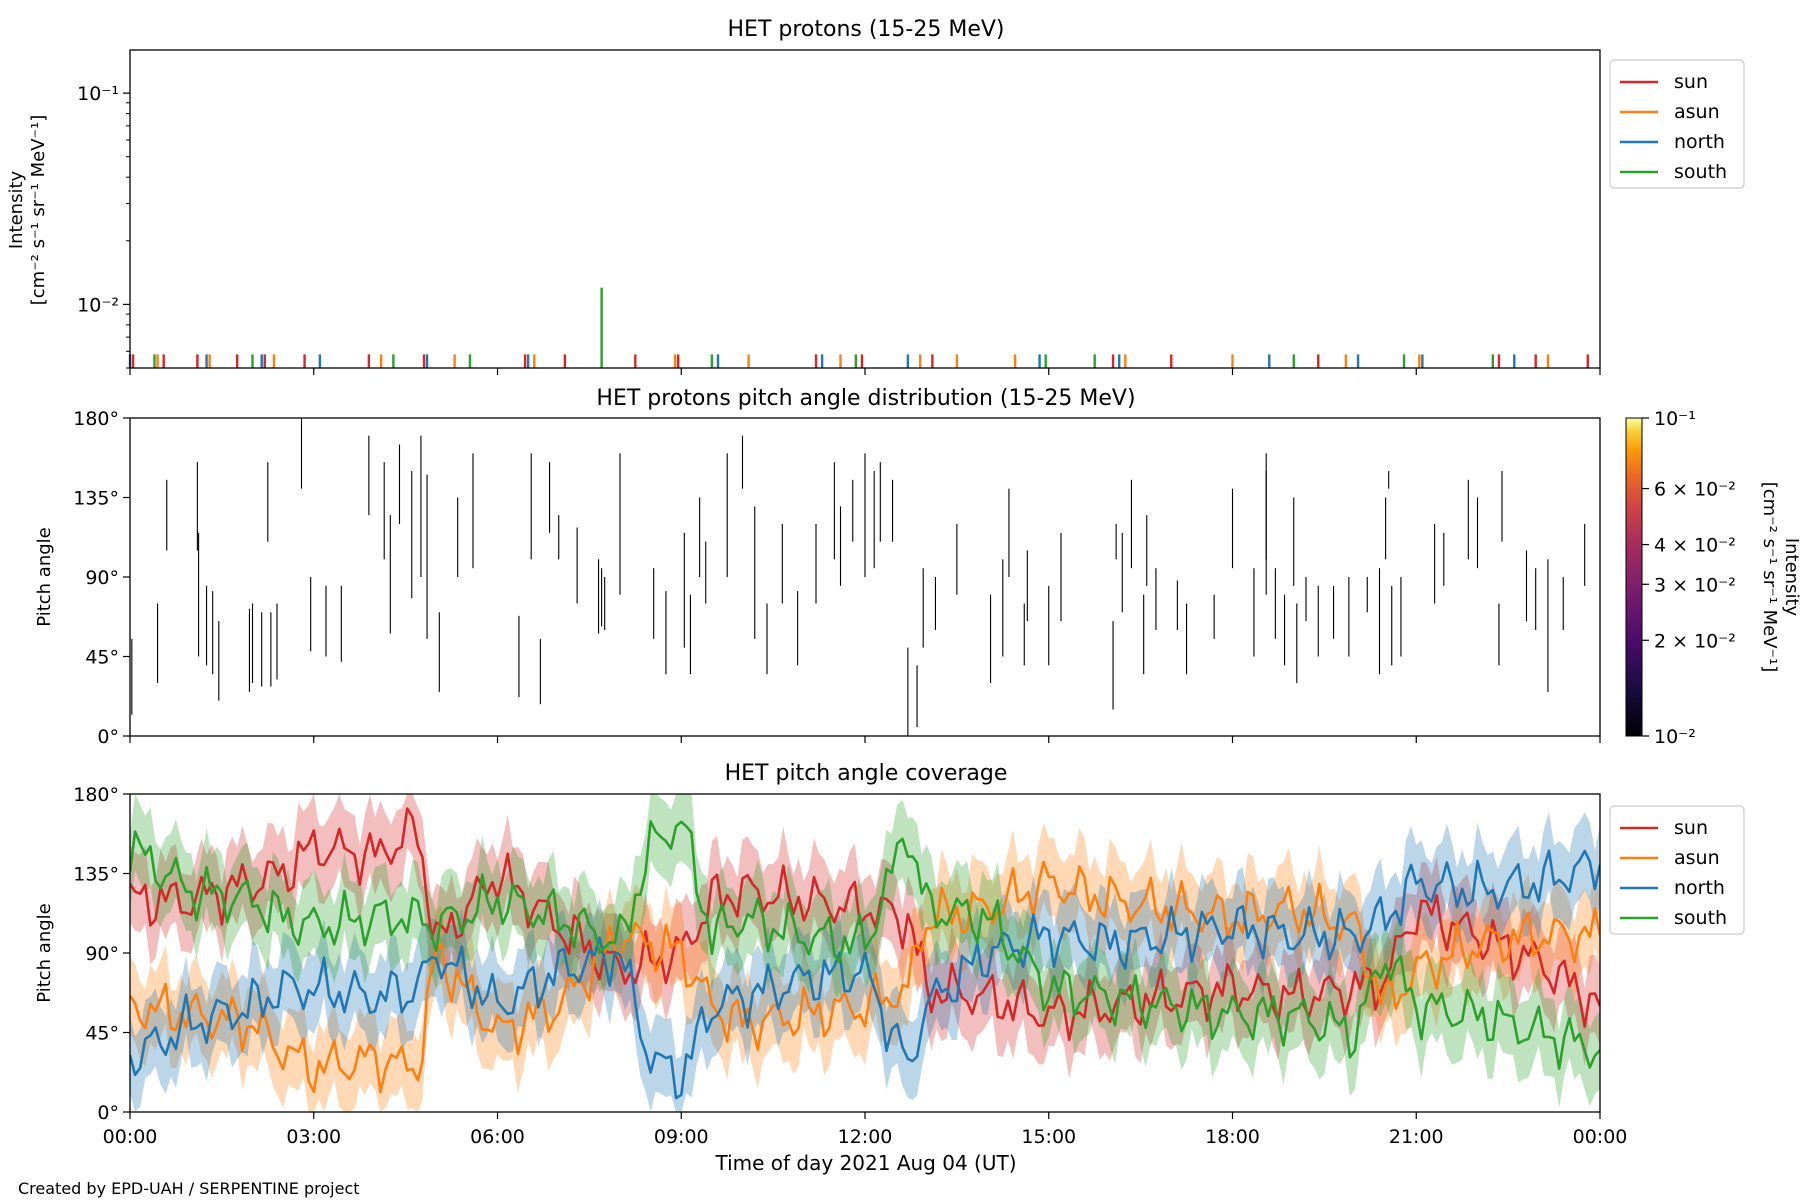 The height and width of the screenshot is (1200, 1800). Describe the element at coordinates (44, 576) in the screenshot. I see `panel2-ylabel: Pitch angle` at that location.